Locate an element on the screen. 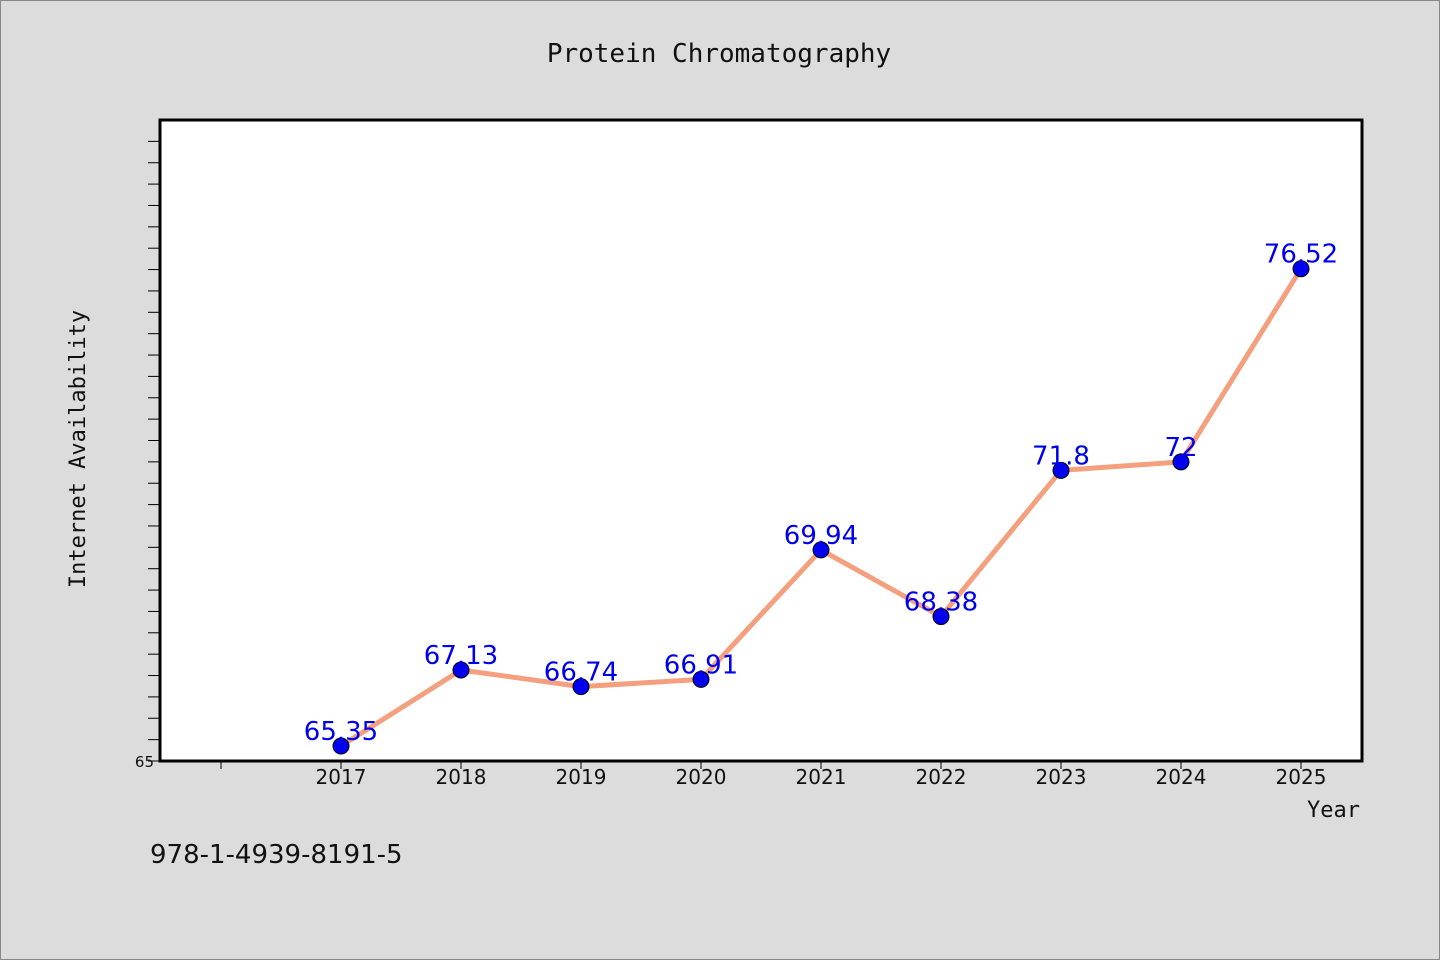  data-label: 66.91 is located at coordinates (701, 665).